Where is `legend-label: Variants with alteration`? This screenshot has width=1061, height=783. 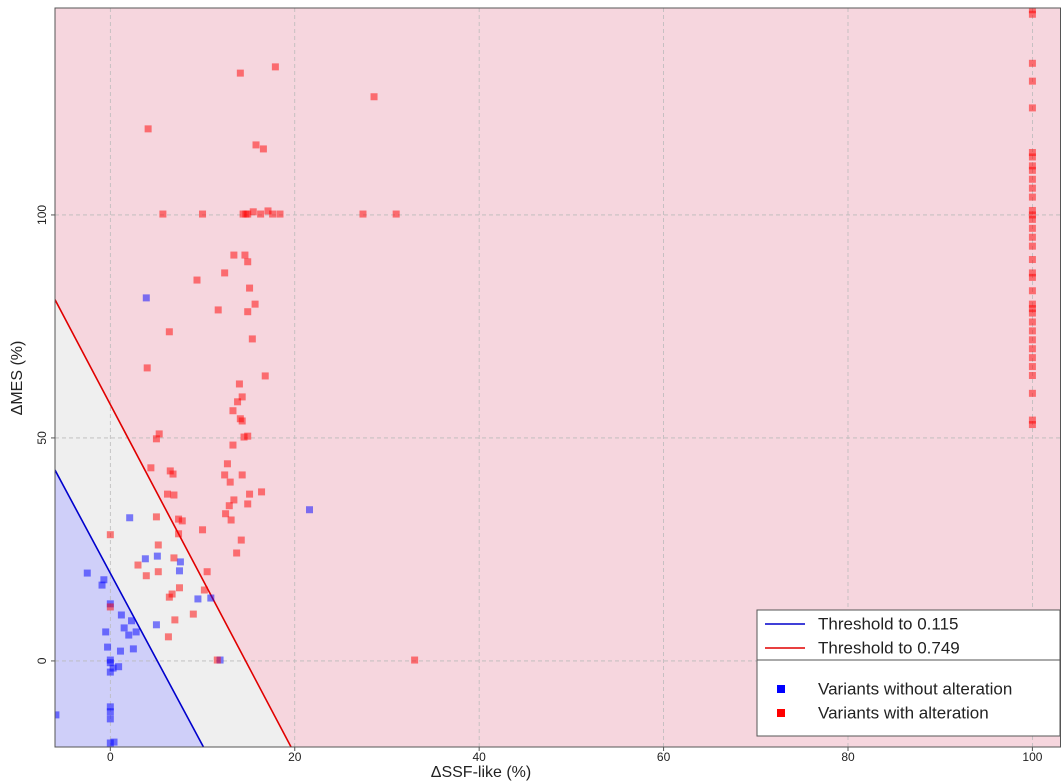 legend-label: Variants with alteration is located at coordinates (903, 712).